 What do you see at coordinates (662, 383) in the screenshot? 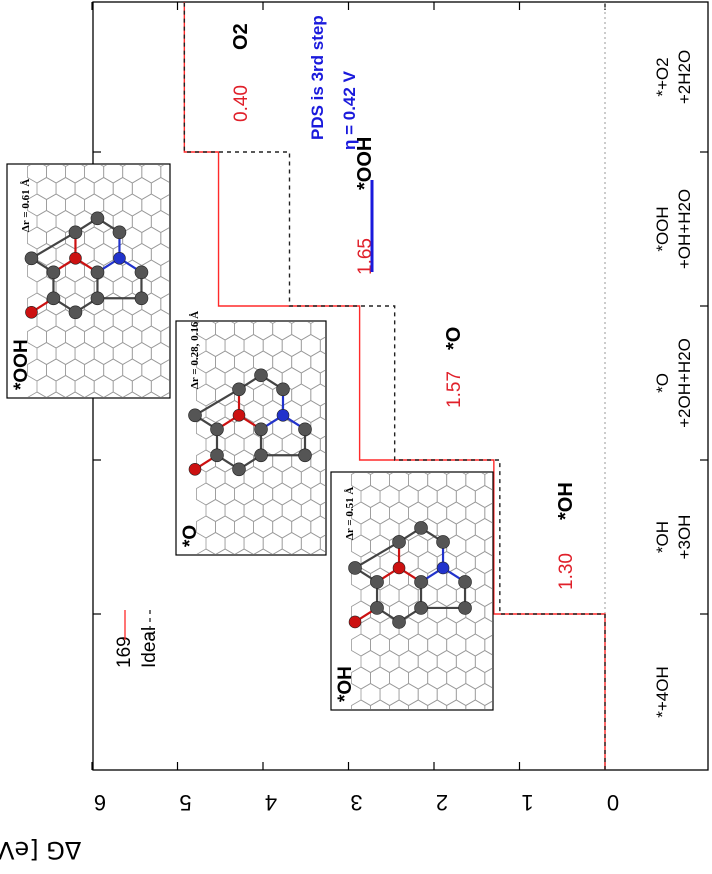
I see `x-tick-label: *O` at bounding box center [662, 383].